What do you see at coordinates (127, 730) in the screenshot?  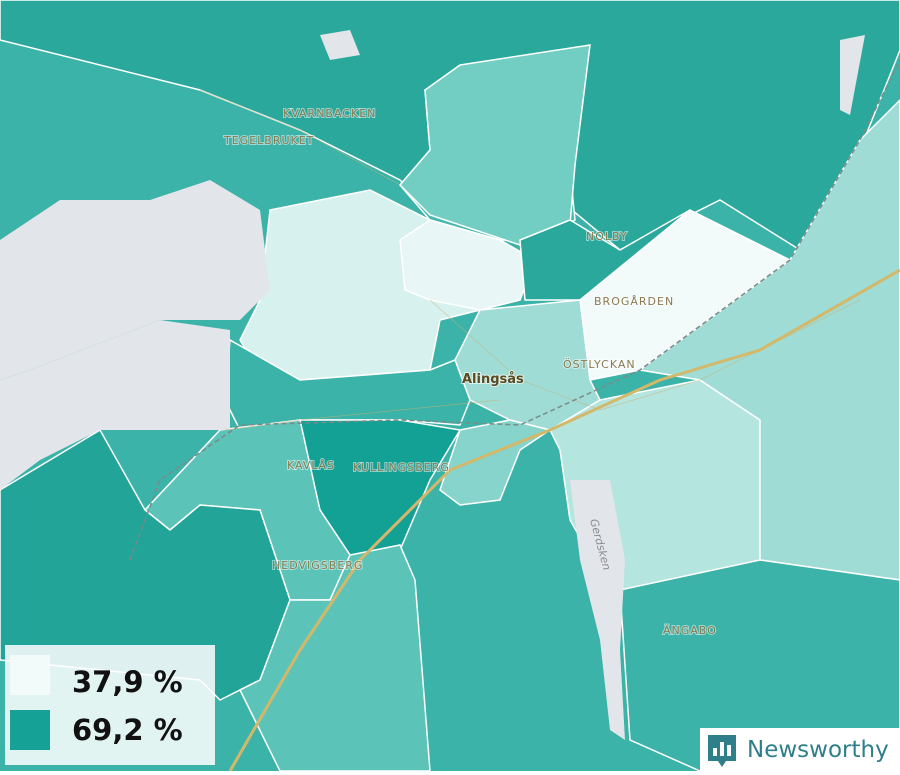 I see `legend-label: 69,2 %` at bounding box center [127, 730].